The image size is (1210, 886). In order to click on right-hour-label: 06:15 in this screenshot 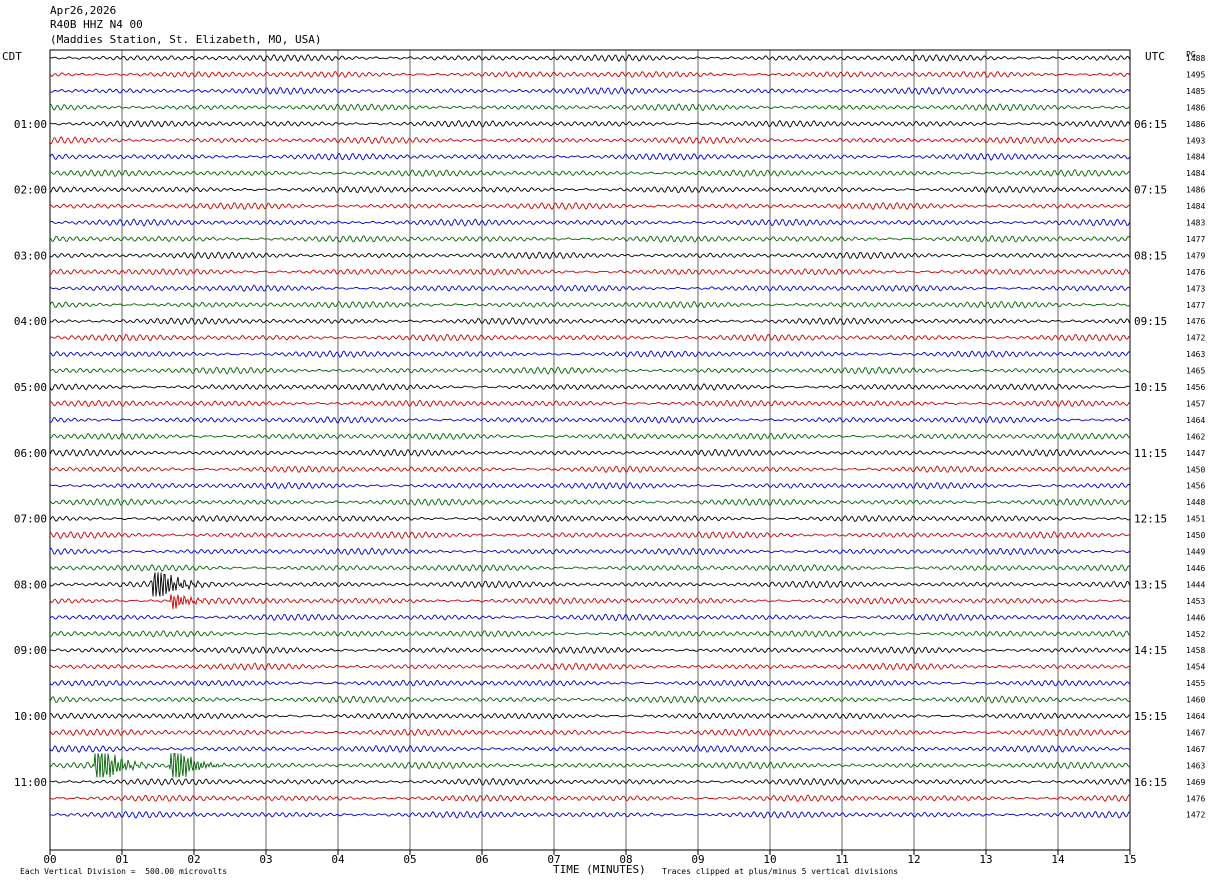, I will do `click(1150, 124)`.